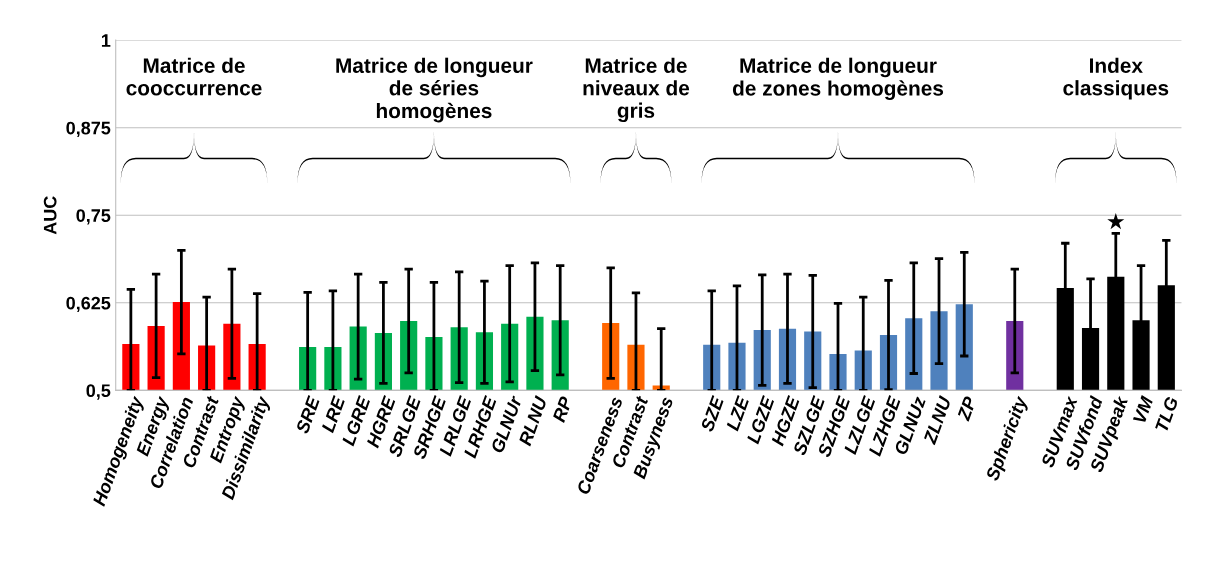  I want to click on x-tick-label: TLG, so click(1166, 414).